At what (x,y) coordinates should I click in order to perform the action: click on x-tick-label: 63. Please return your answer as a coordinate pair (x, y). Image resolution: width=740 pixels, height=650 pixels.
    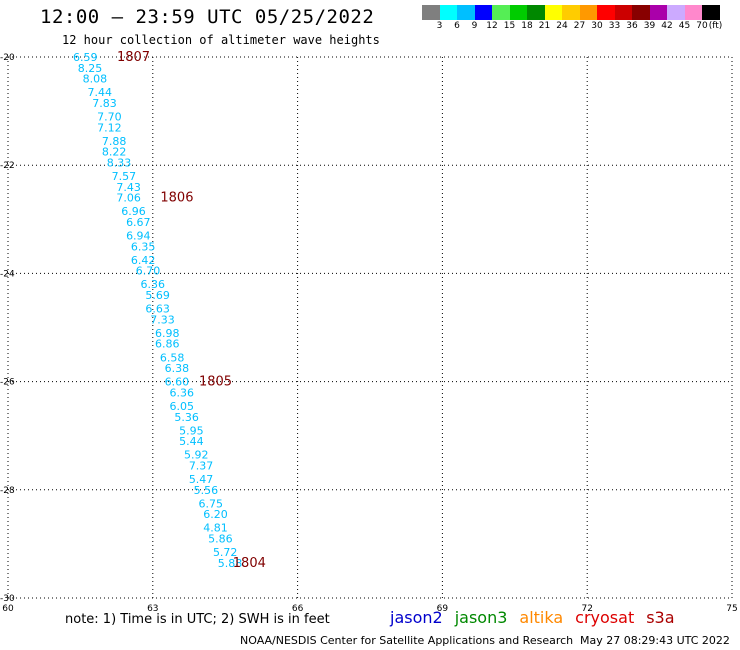
    Looking at the image, I should click on (152, 609).